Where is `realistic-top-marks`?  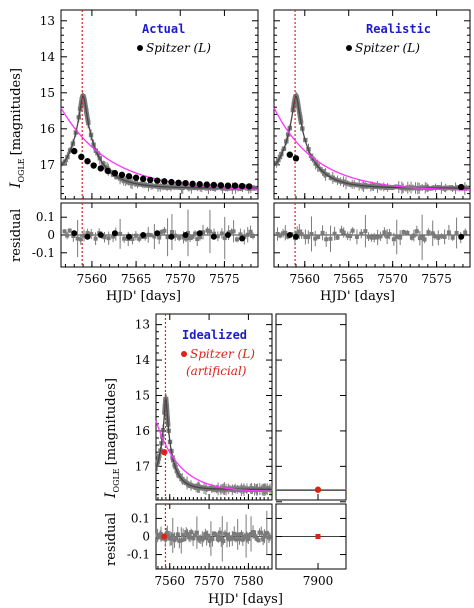 realistic-top-marks is located at coordinates (371, 104).